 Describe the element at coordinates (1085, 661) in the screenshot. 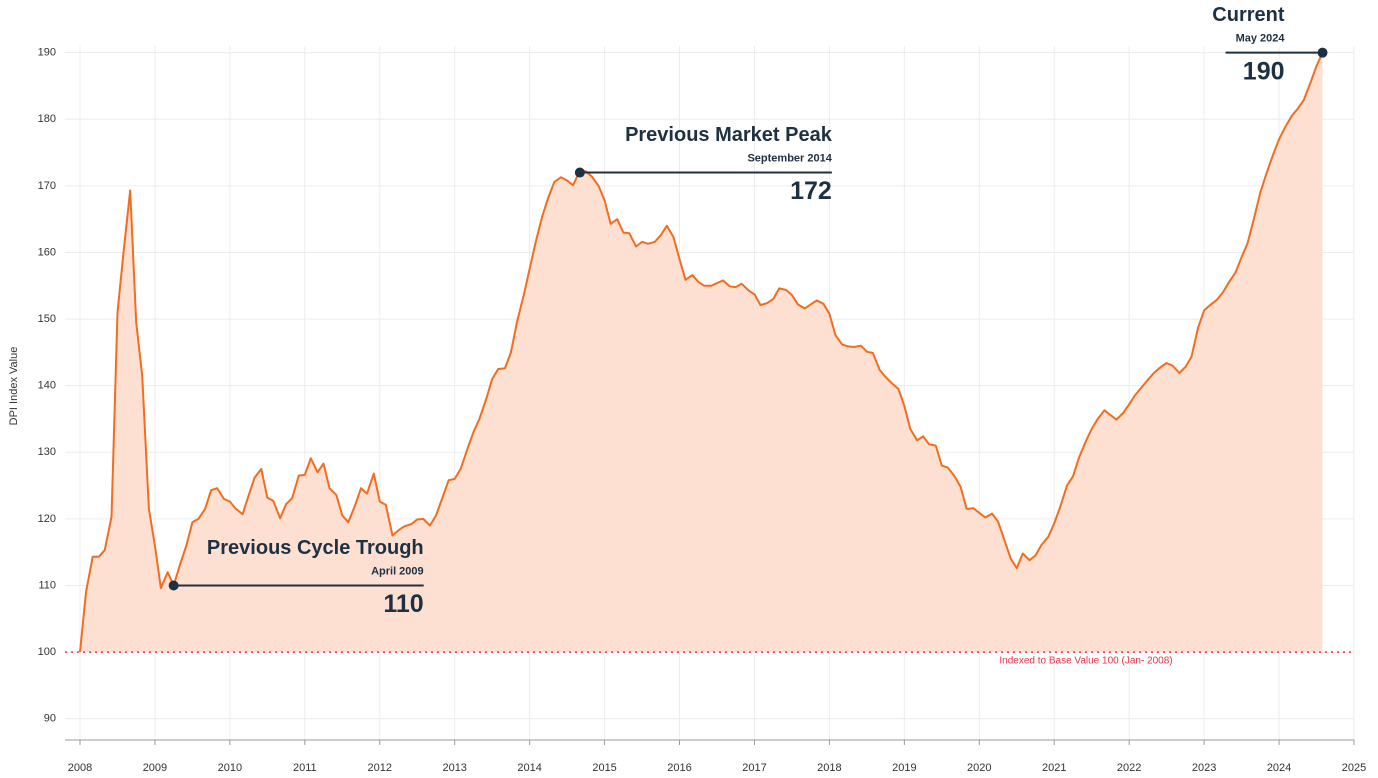

I see `baseline-label: Indexed to Base Value 100 (Jan- 2008)` at that location.